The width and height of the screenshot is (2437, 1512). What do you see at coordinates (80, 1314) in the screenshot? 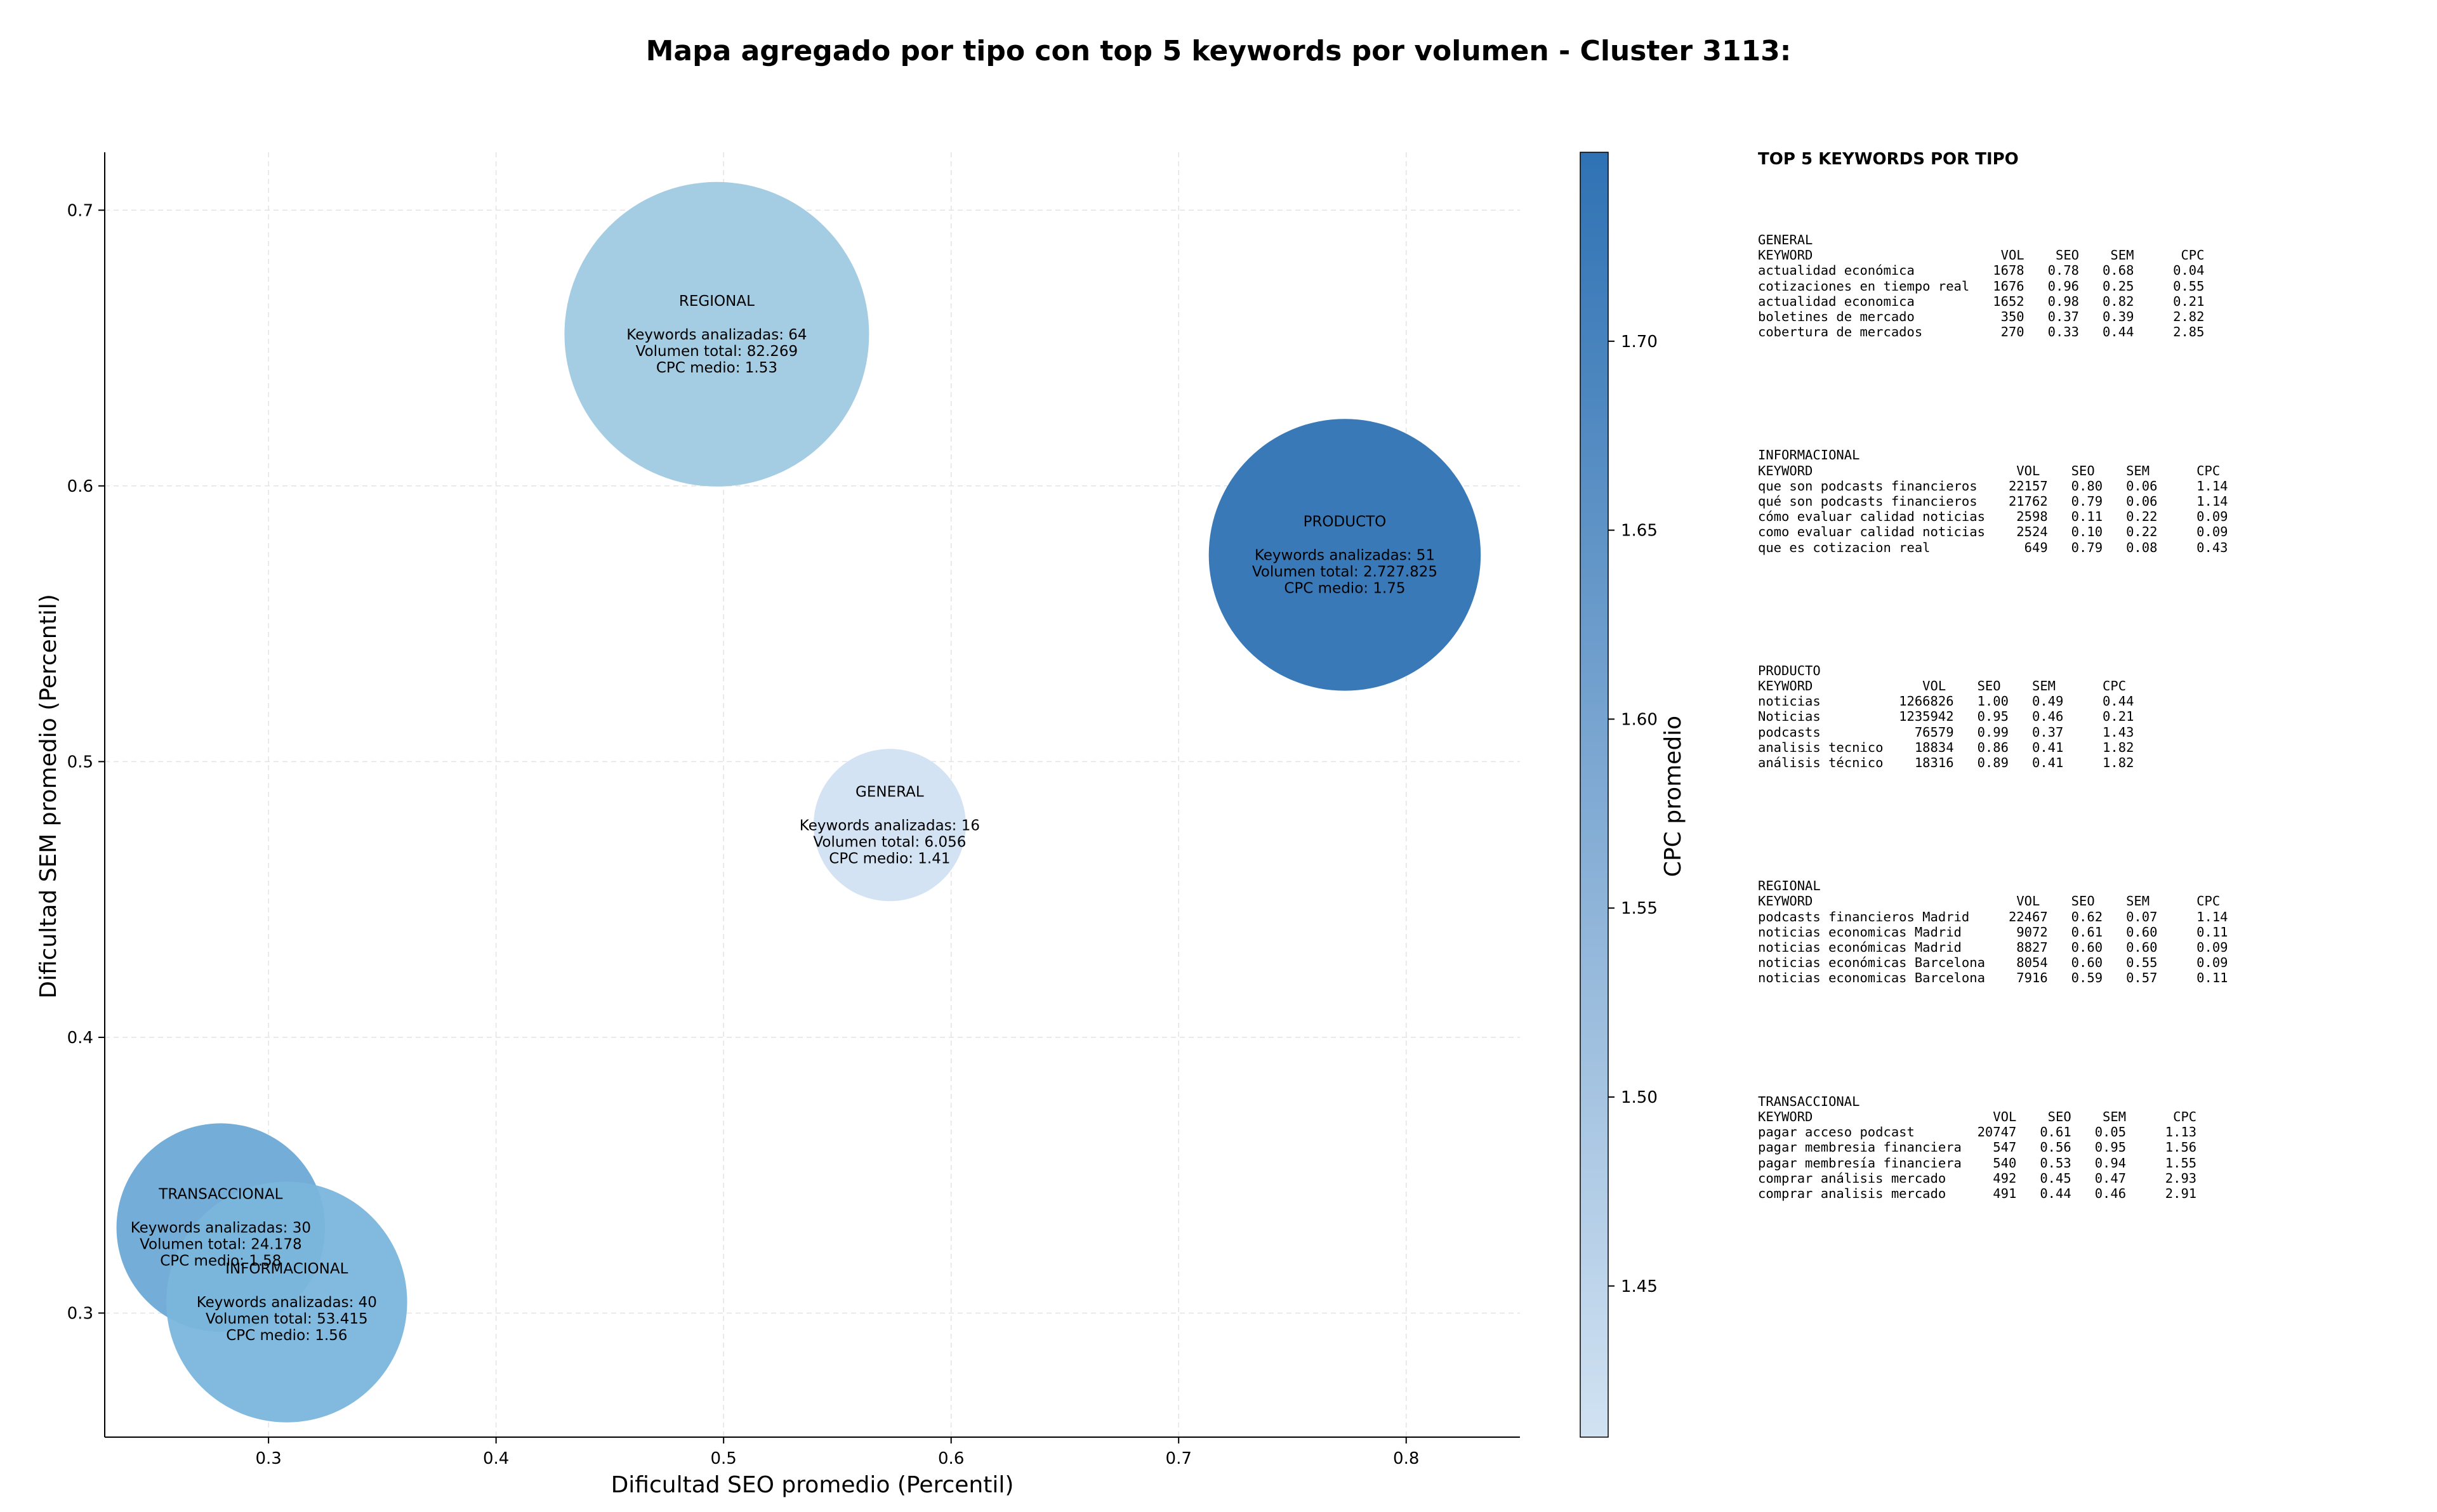
I see `y-tick-label: 0.3` at bounding box center [80, 1314].